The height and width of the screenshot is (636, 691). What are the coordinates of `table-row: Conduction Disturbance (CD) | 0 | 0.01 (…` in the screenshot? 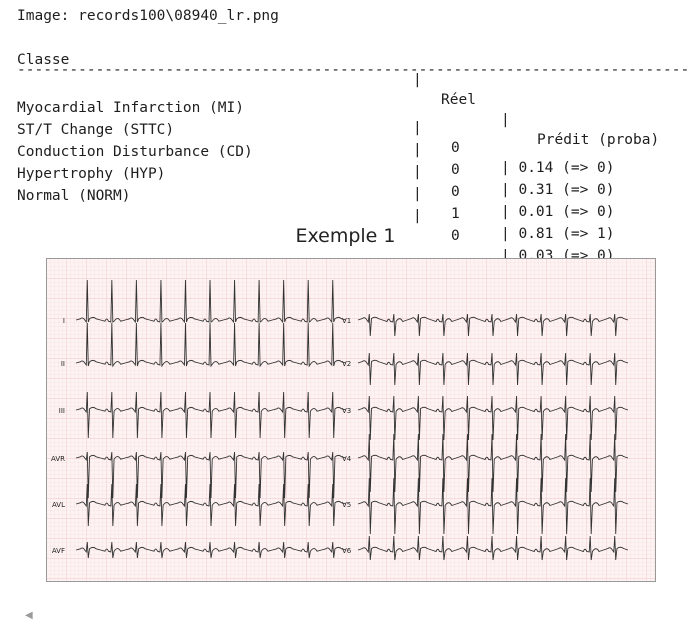 It's located at (316, 171).